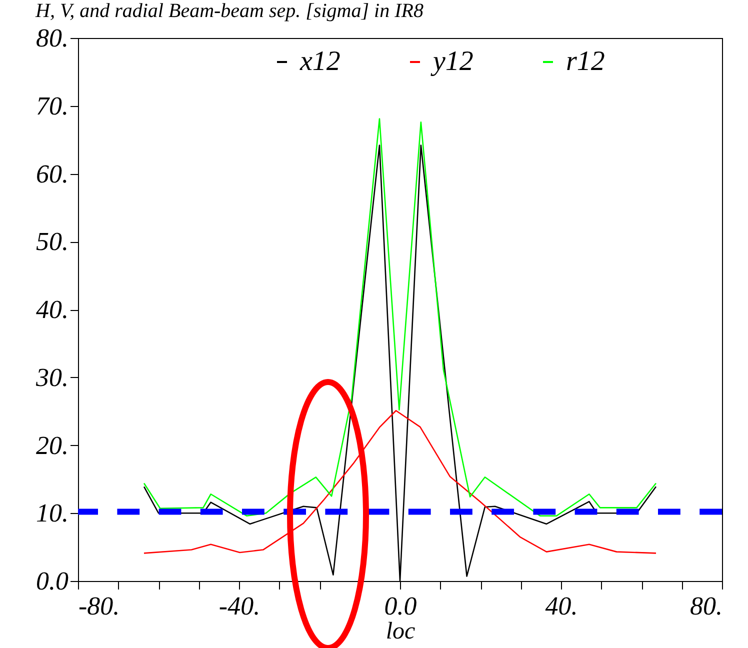 The image size is (748, 648). Describe the element at coordinates (99, 606) in the screenshot. I see `x-tick-label: -80.` at that location.